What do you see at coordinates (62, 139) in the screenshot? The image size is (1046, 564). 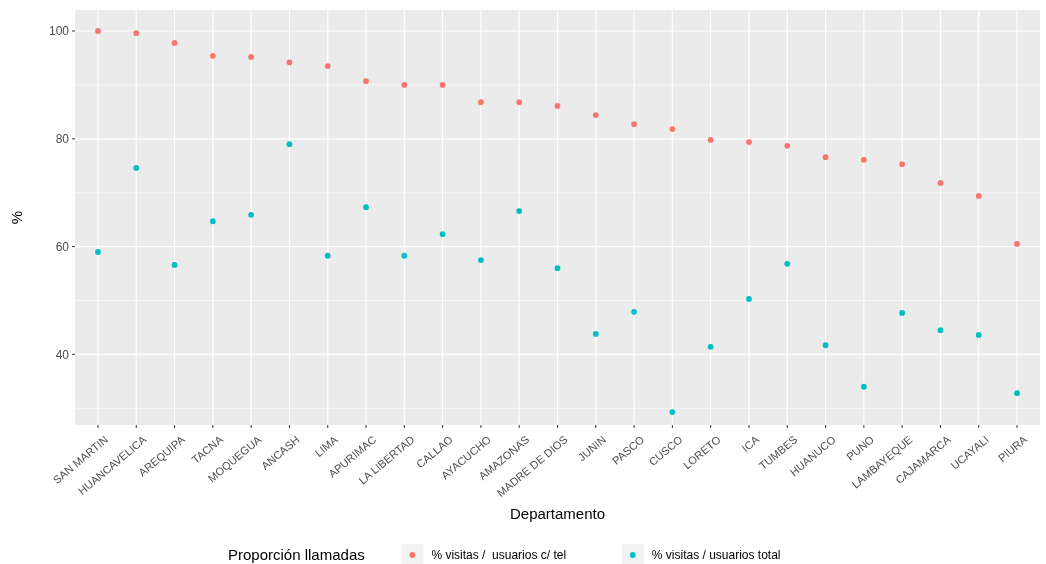 I see `y-tick-label: 80` at bounding box center [62, 139].